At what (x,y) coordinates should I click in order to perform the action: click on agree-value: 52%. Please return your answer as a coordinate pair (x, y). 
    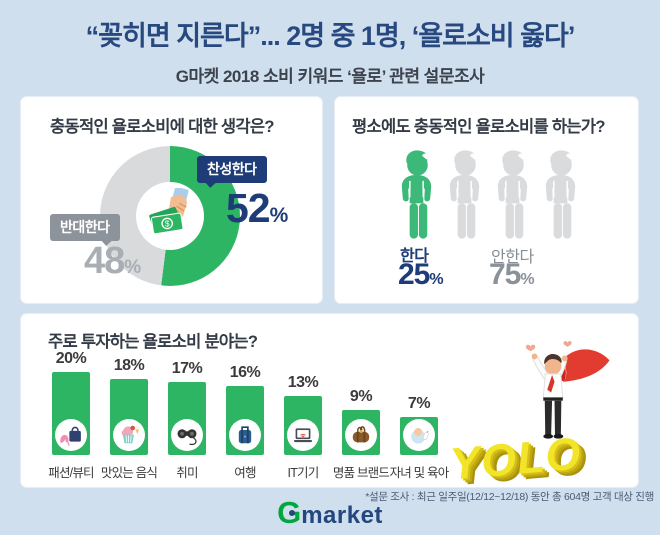
    Looking at the image, I should click on (257, 208).